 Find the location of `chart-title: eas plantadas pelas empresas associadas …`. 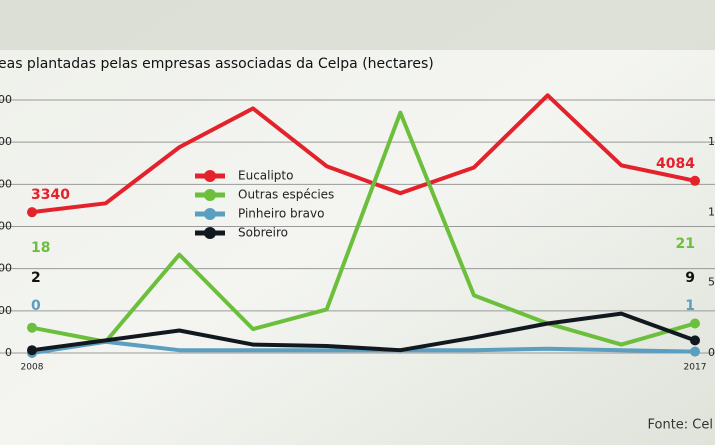

chart-title: eas plantadas pelas empresas associadas … is located at coordinates (217, 64).